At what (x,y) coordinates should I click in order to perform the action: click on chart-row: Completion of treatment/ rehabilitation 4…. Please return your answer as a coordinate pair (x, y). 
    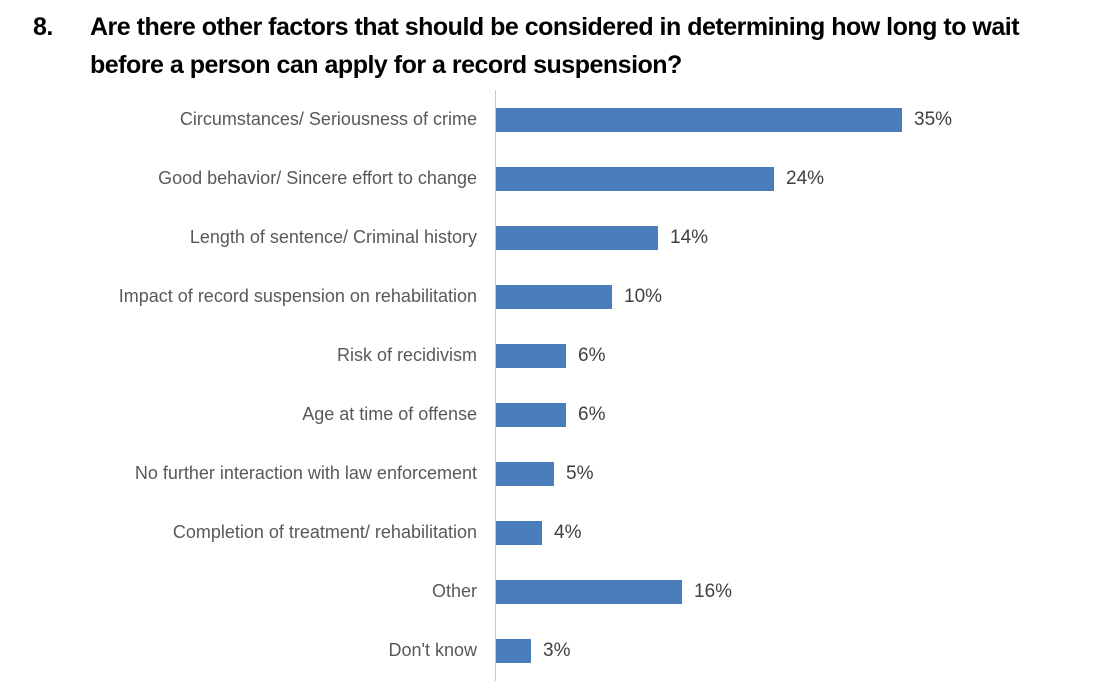
    Looking at the image, I should click on (548, 532).